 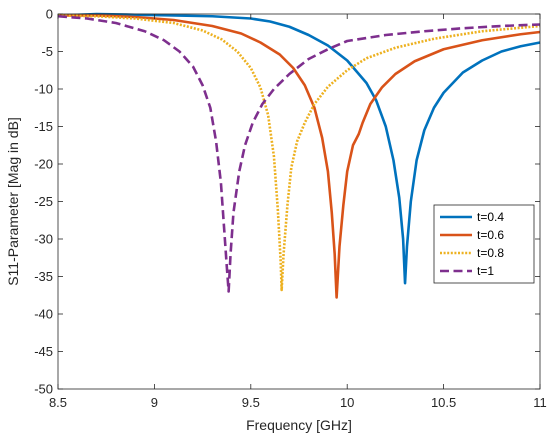 What do you see at coordinates (251, 402) in the screenshot?
I see `x-tick-label: 9.5` at bounding box center [251, 402].